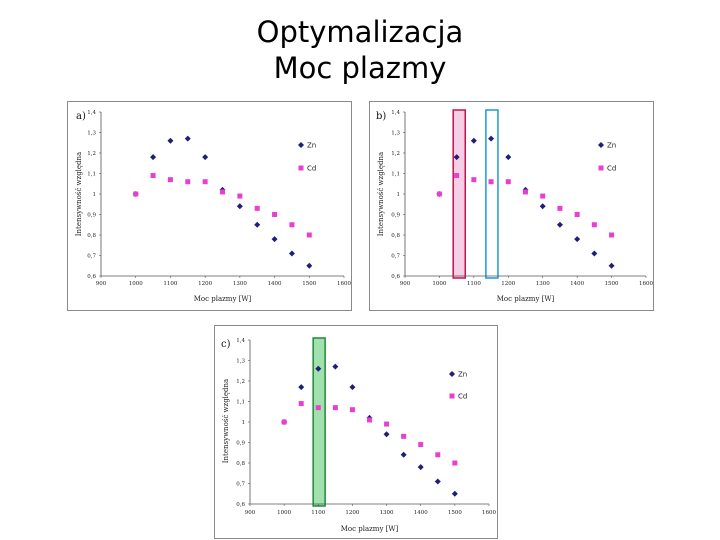 The height and width of the screenshot is (540, 720). What do you see at coordinates (492, 194) in the screenshot?
I see `highlight-band-blue` at bounding box center [492, 194].